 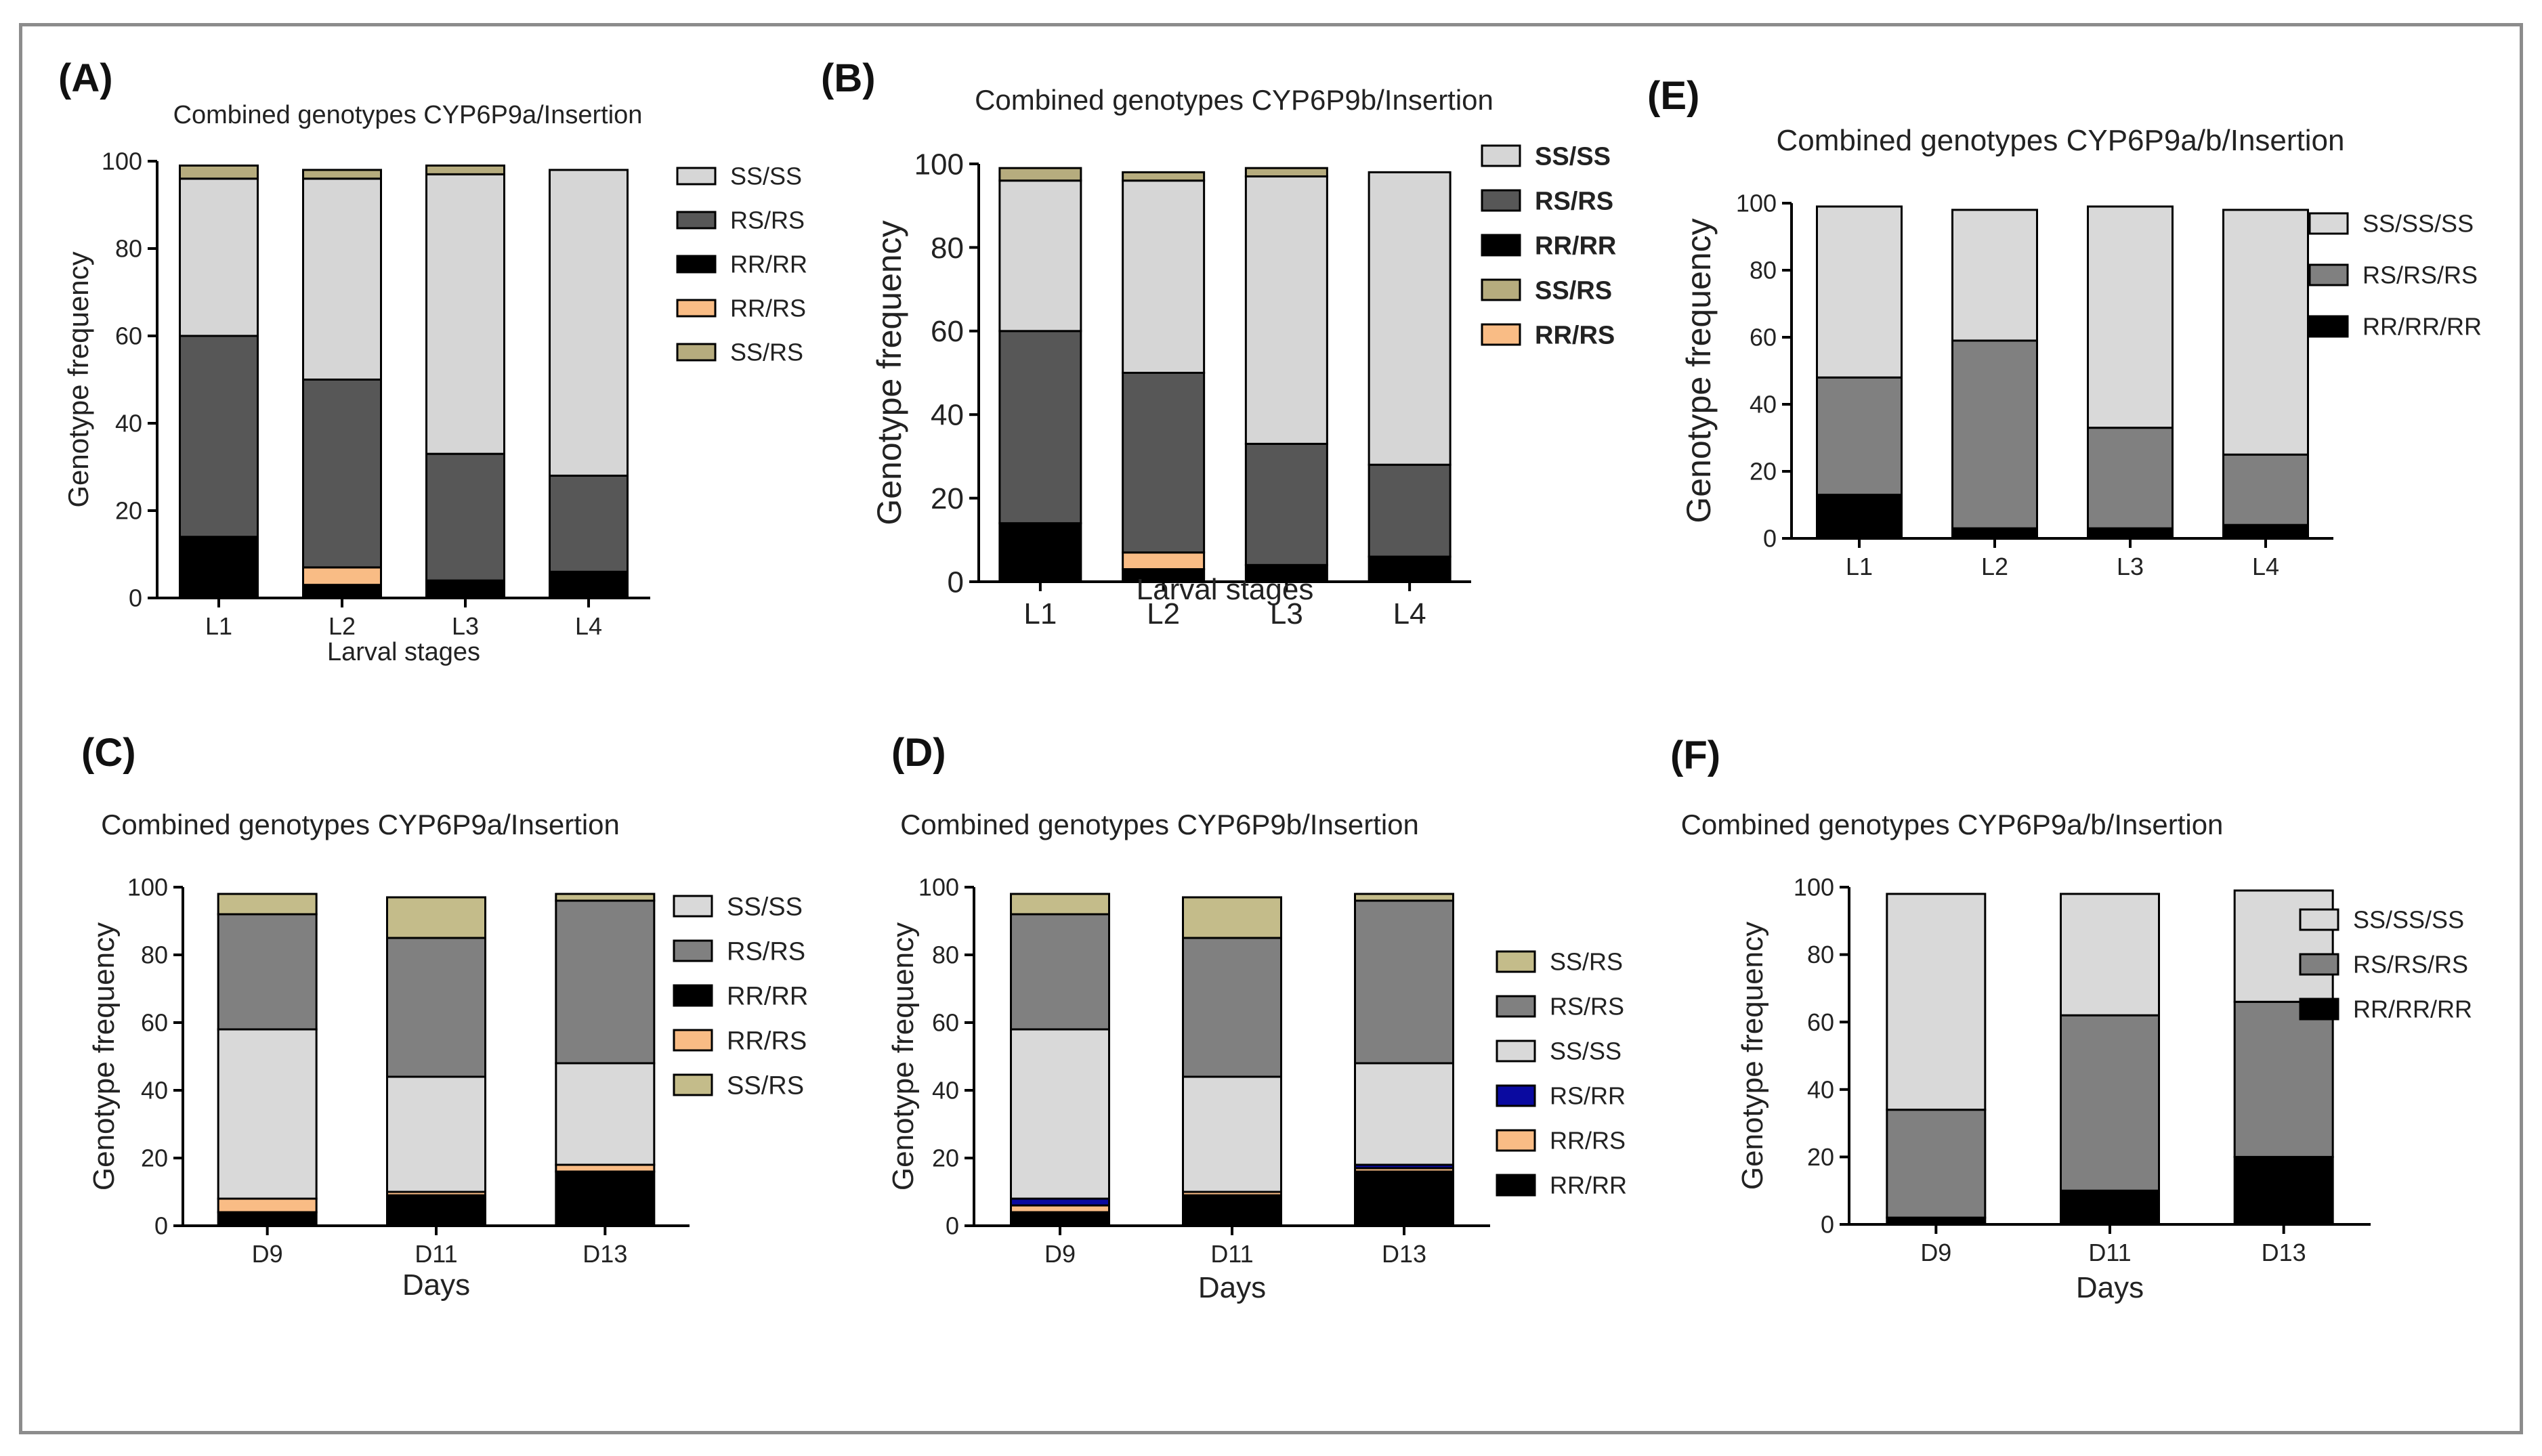 What do you see at coordinates (436, 1285) in the screenshot?
I see `x-axis-label-c: Days` at bounding box center [436, 1285].